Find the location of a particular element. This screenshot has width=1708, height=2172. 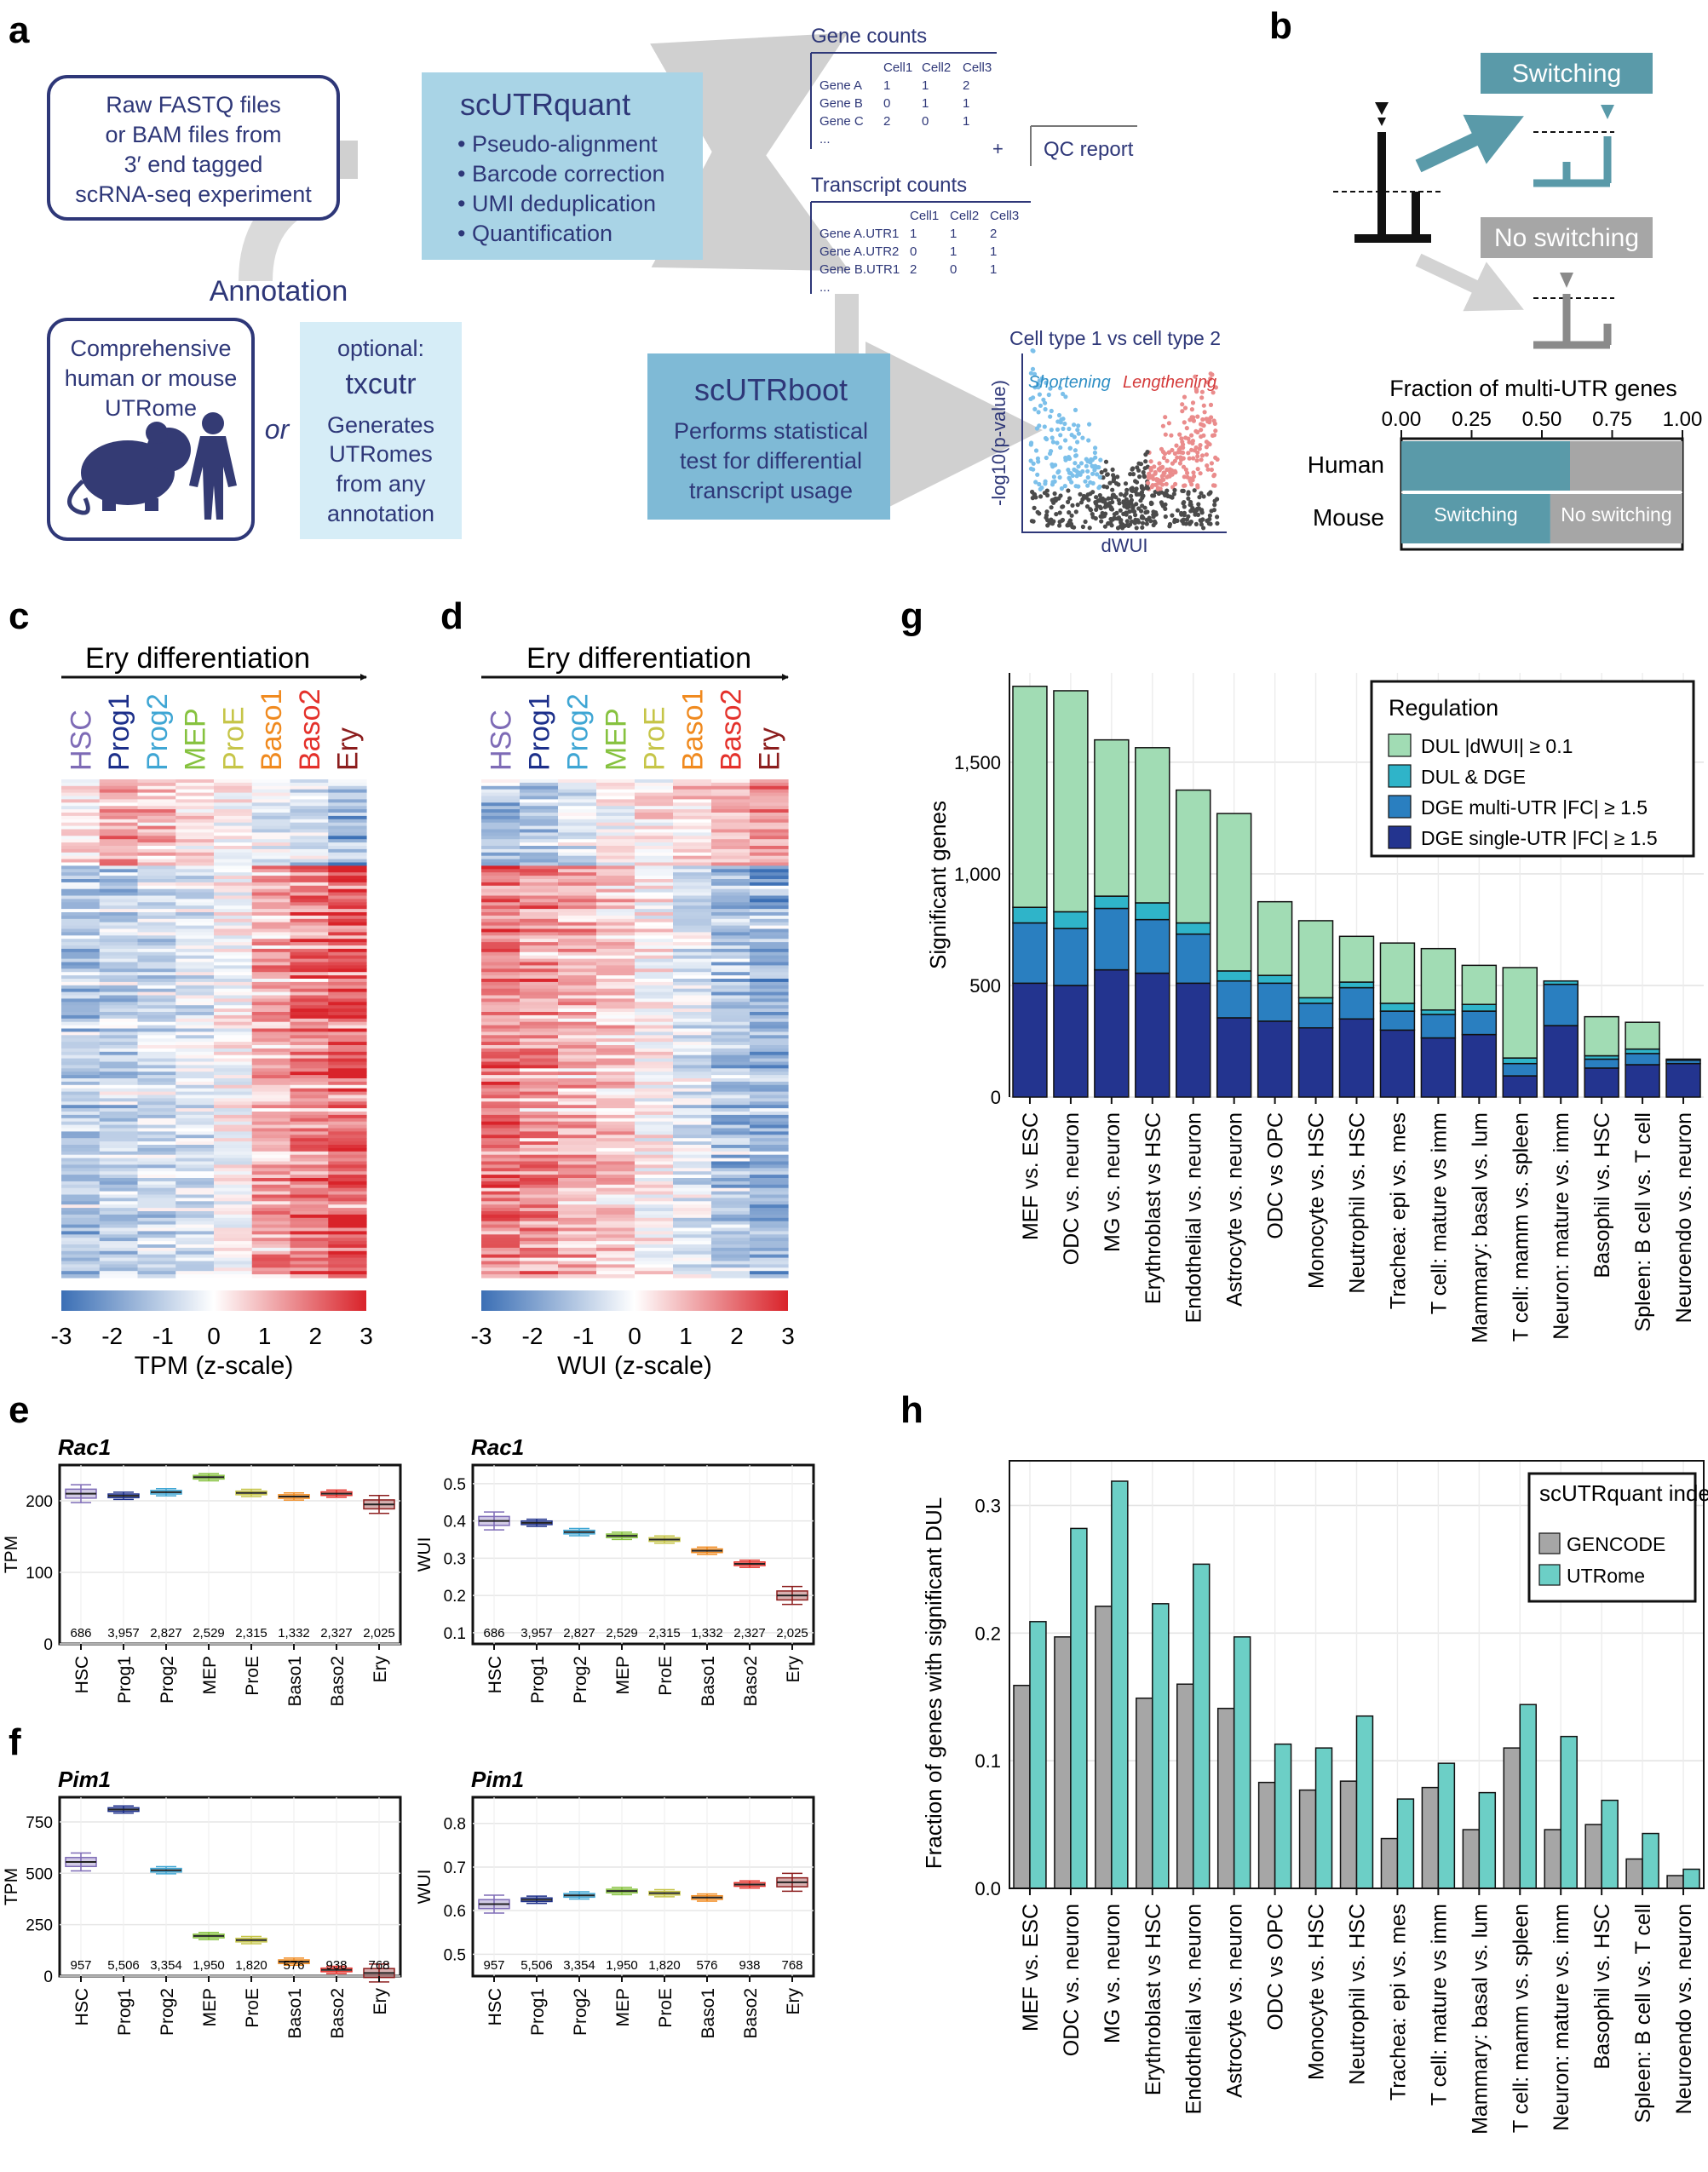

cell-count: 1,950 is located at coordinates (209, 1966).